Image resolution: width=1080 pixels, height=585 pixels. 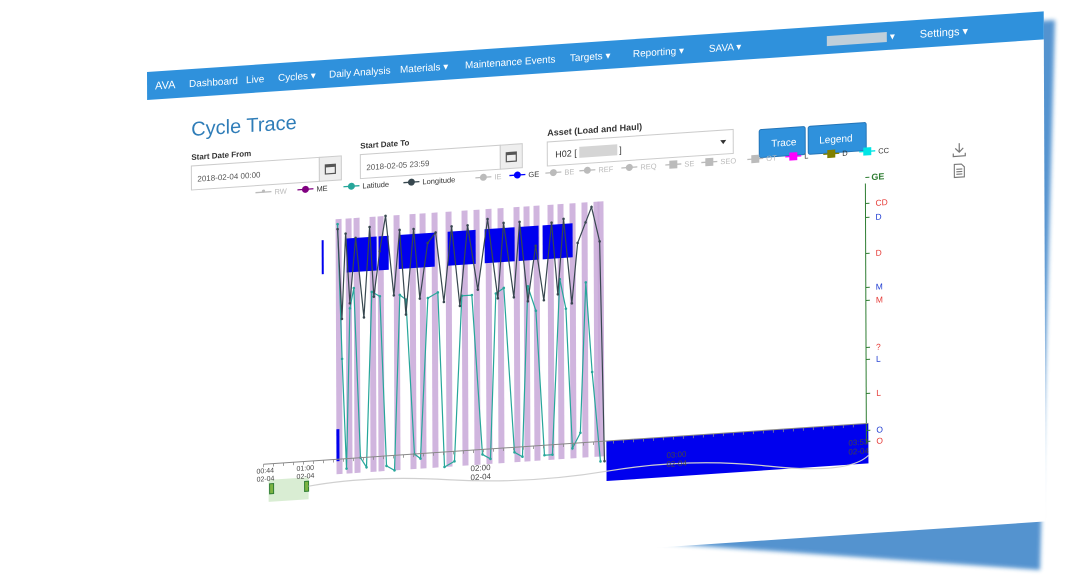 I want to click on user-name-redacted, so click(x=856, y=39).